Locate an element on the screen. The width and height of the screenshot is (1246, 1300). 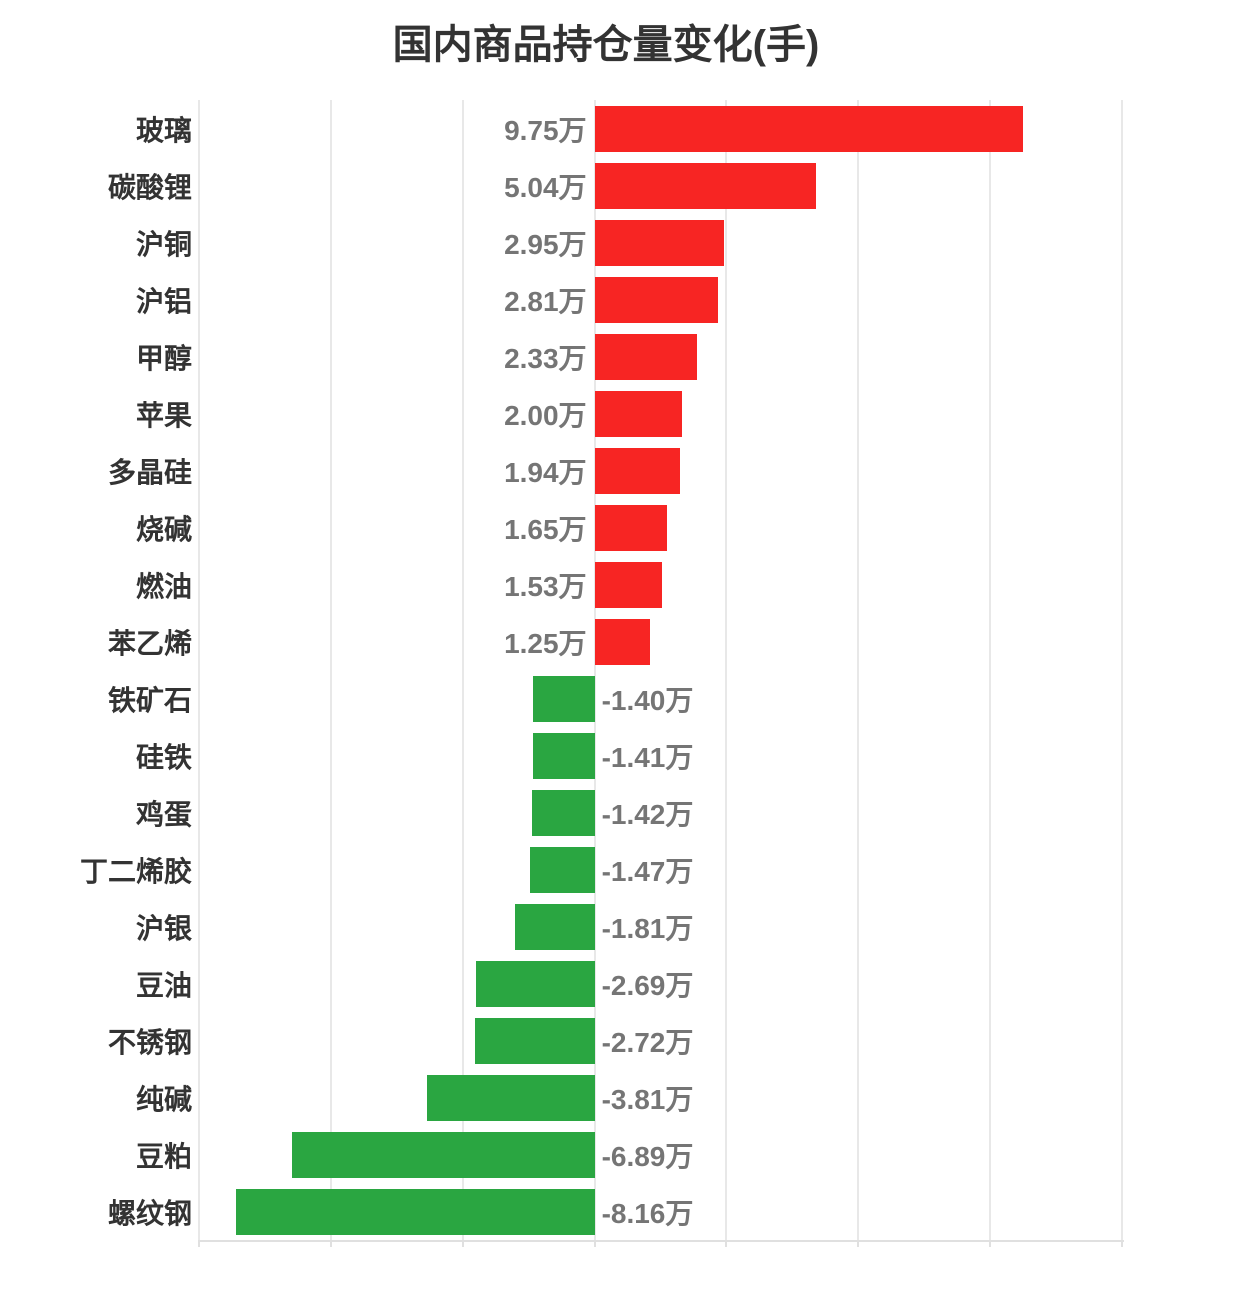
value-label: -8.16万 is located at coordinates (647, 1213).